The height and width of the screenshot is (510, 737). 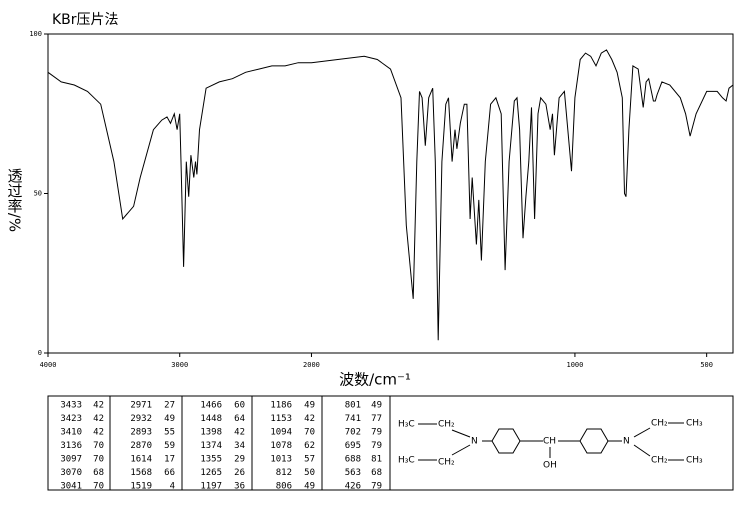 I want to click on table-cell: 4, so click(x=172, y=487).